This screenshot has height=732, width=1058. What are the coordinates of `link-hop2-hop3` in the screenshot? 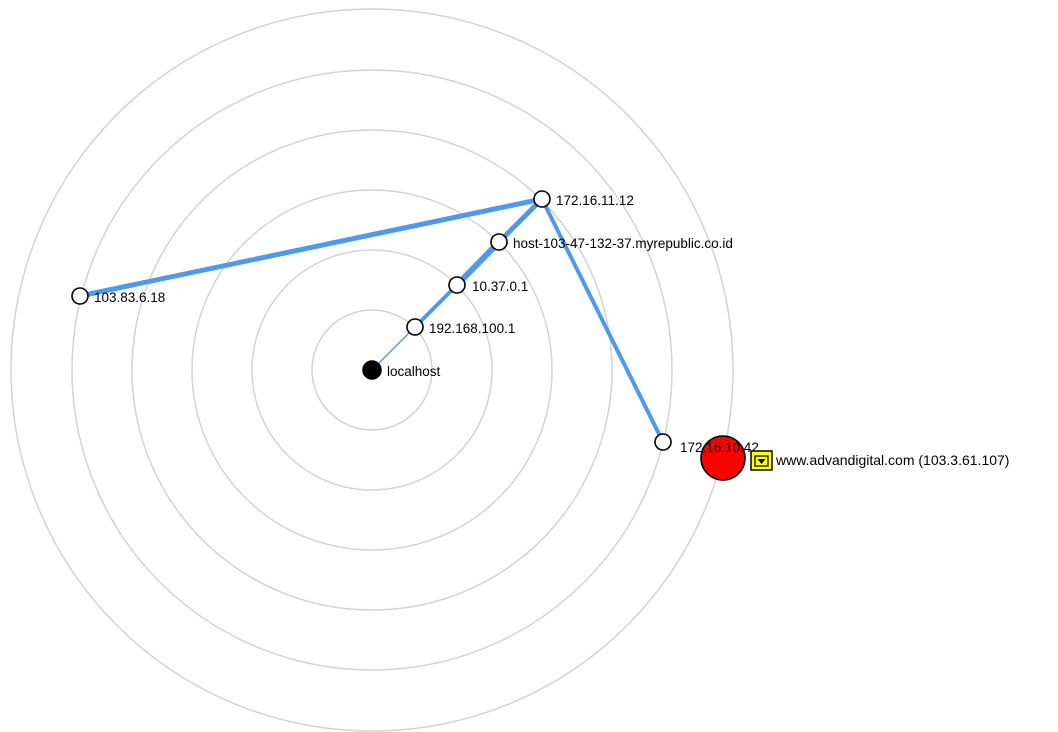 It's located at (478, 263).